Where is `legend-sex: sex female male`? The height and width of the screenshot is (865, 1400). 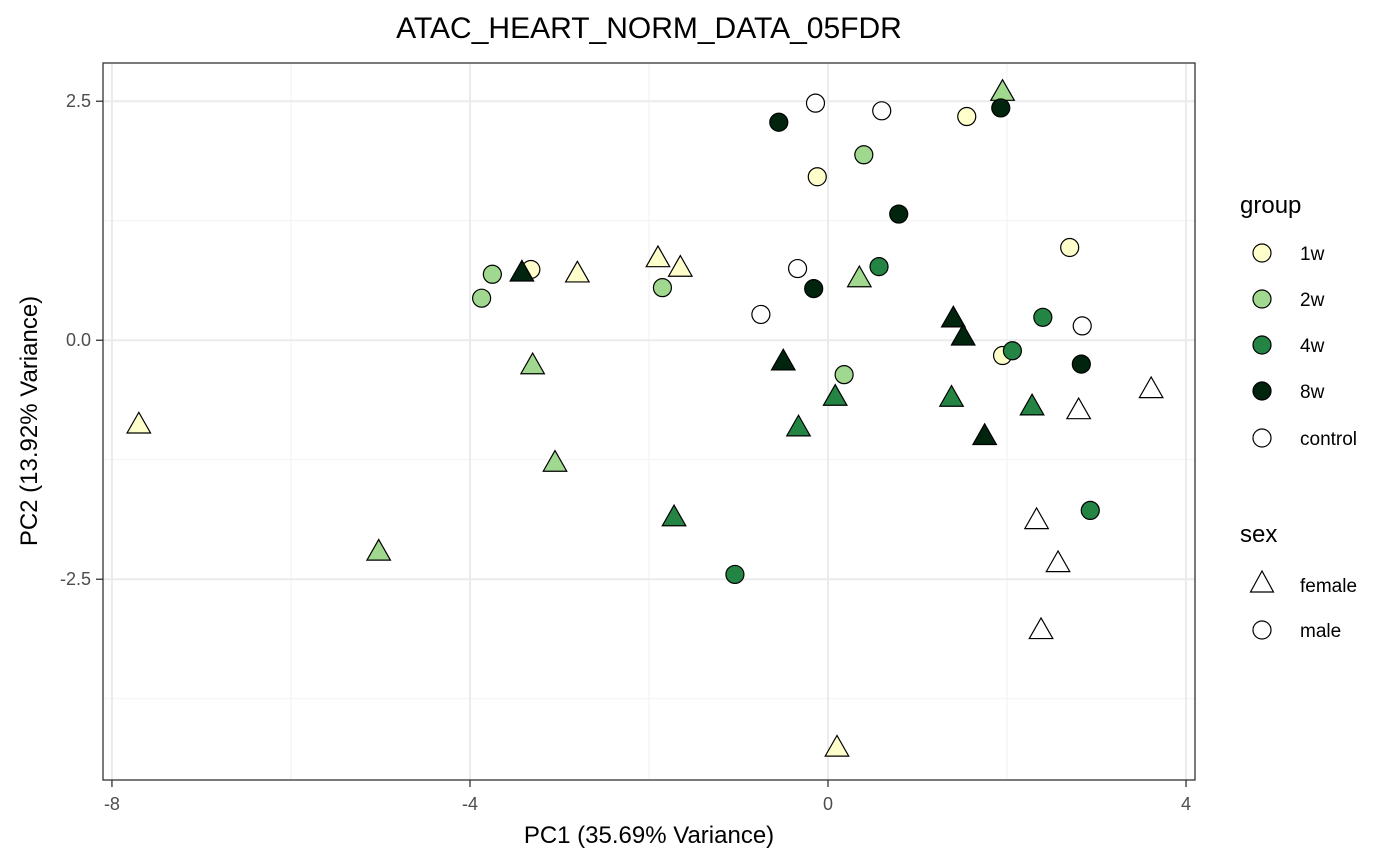 legend-sex: sex female male is located at coordinates (1298, 581).